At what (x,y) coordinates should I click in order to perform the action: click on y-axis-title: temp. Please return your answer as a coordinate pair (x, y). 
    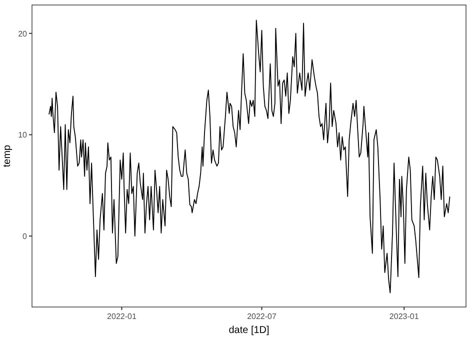
    Looking at the image, I should click on (7, 156).